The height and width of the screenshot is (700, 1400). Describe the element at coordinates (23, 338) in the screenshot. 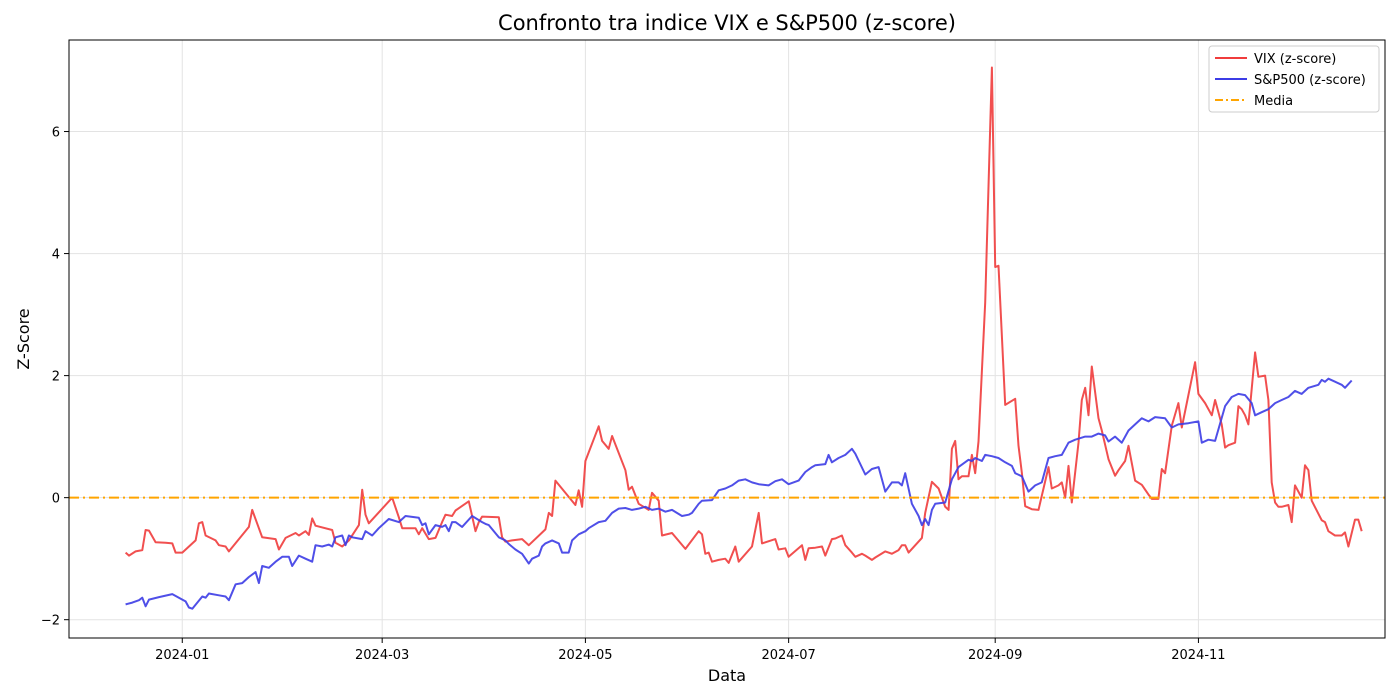

I see `y-axis-label: Z-Score` at that location.